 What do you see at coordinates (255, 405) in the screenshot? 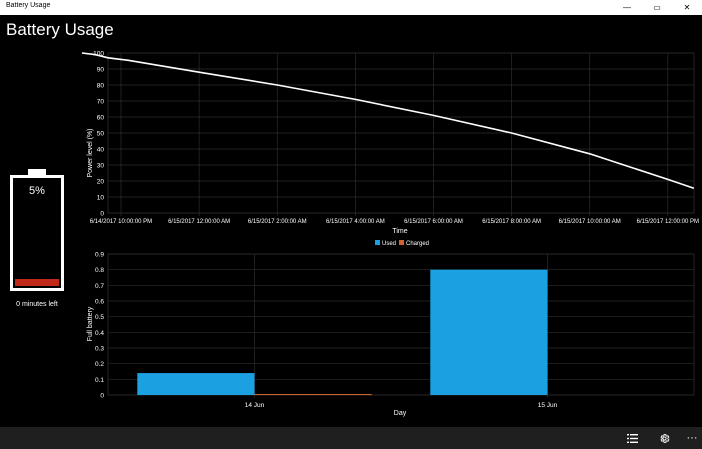
I see `x-tick-label: 14 Jun` at bounding box center [255, 405].